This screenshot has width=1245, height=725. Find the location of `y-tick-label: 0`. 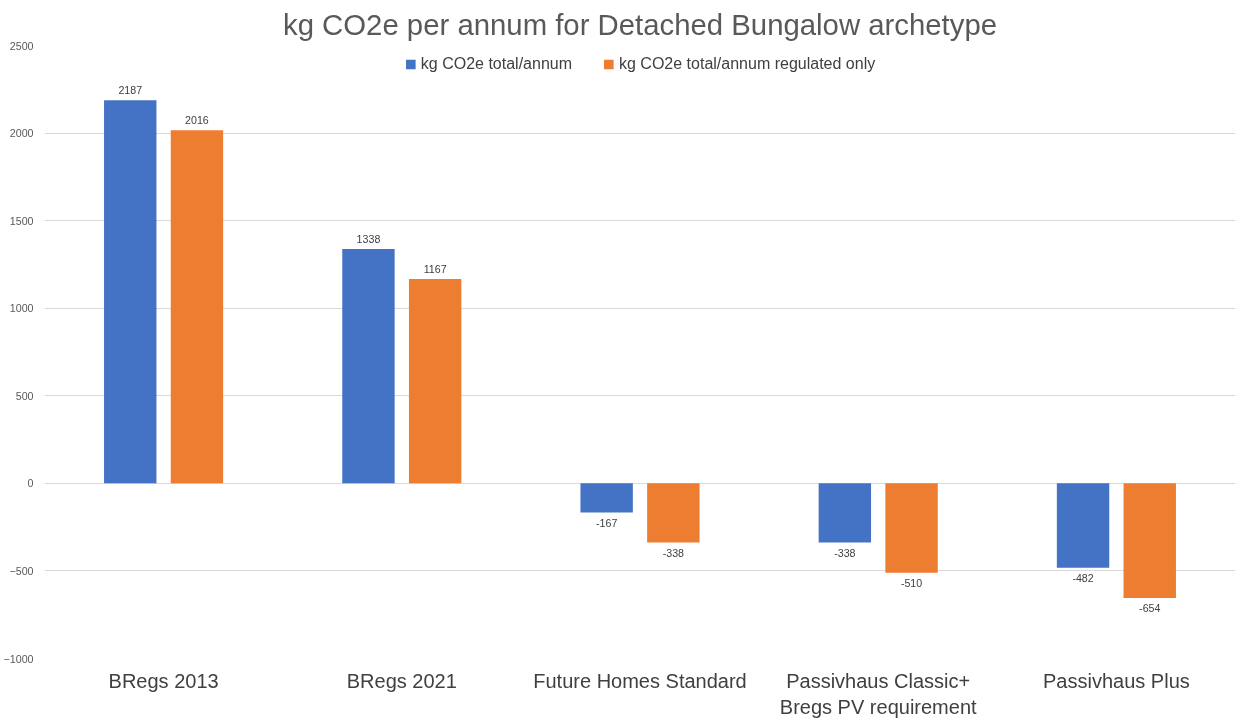

y-tick-label: 0 is located at coordinates (30, 483).